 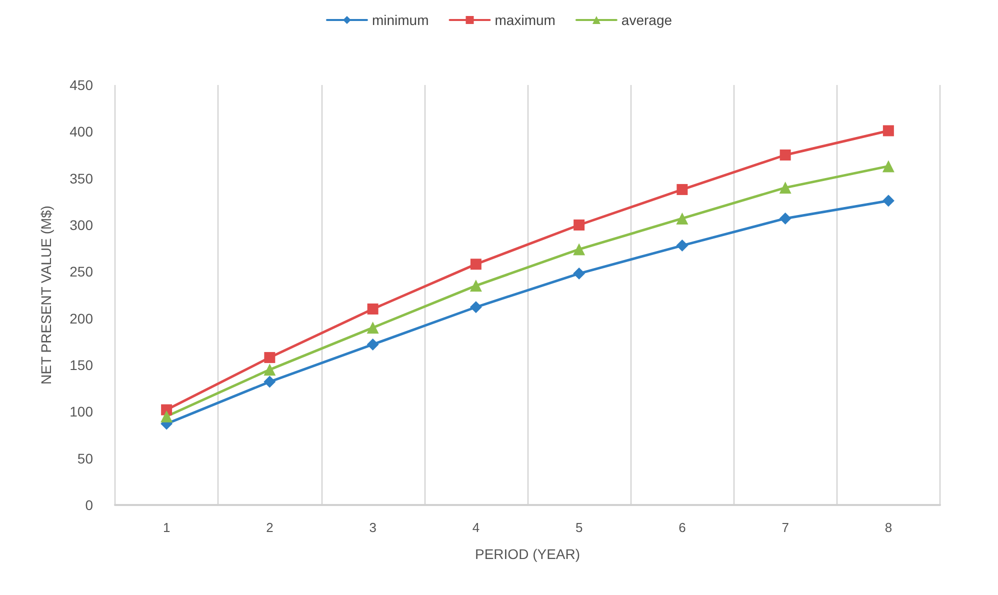 What do you see at coordinates (400, 20) in the screenshot?
I see `legend-label: minimum` at bounding box center [400, 20].